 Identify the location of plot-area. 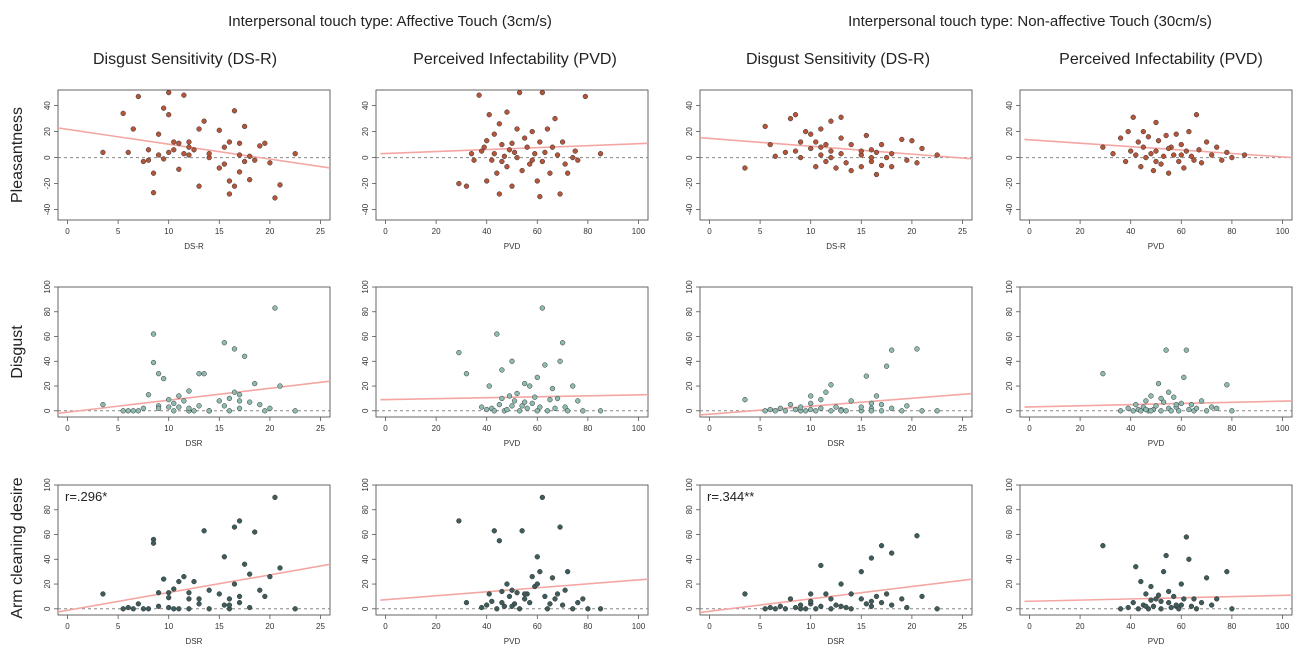
(194, 145).